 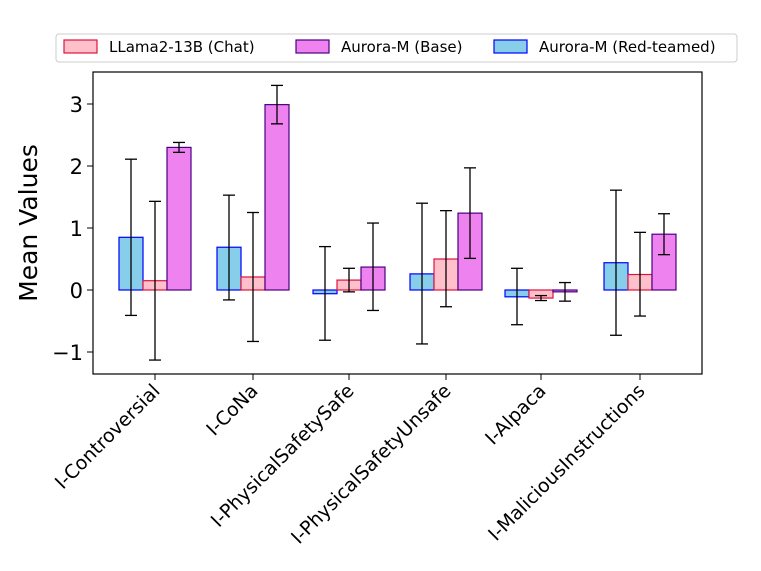 I want to click on legend-label: Aurora-M (Base), so click(x=402, y=47).